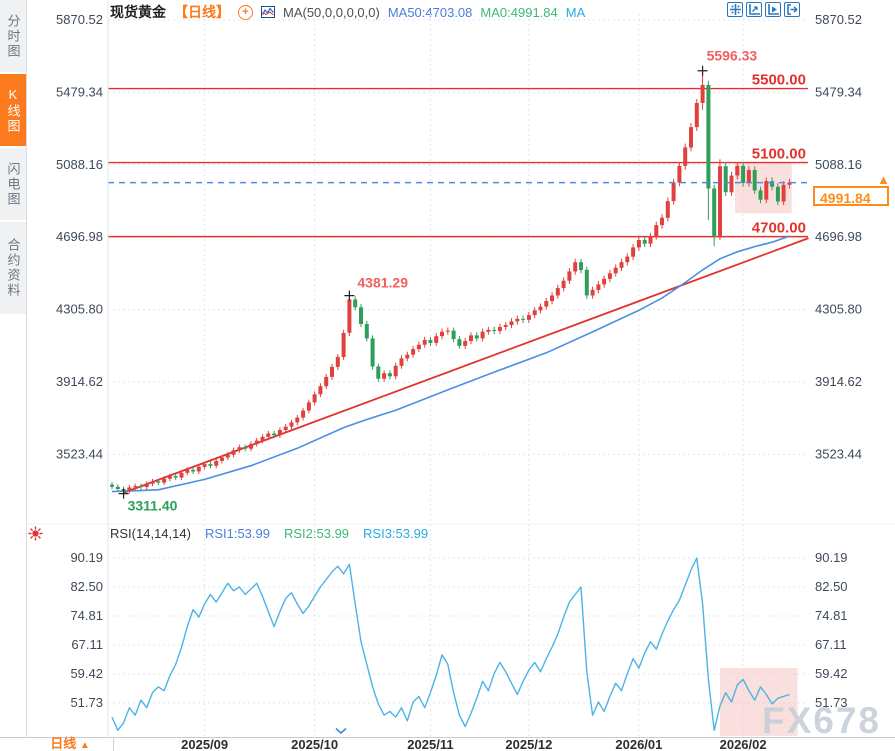  I want to click on x-axis-month-label: 2025/10, so click(314, 744).